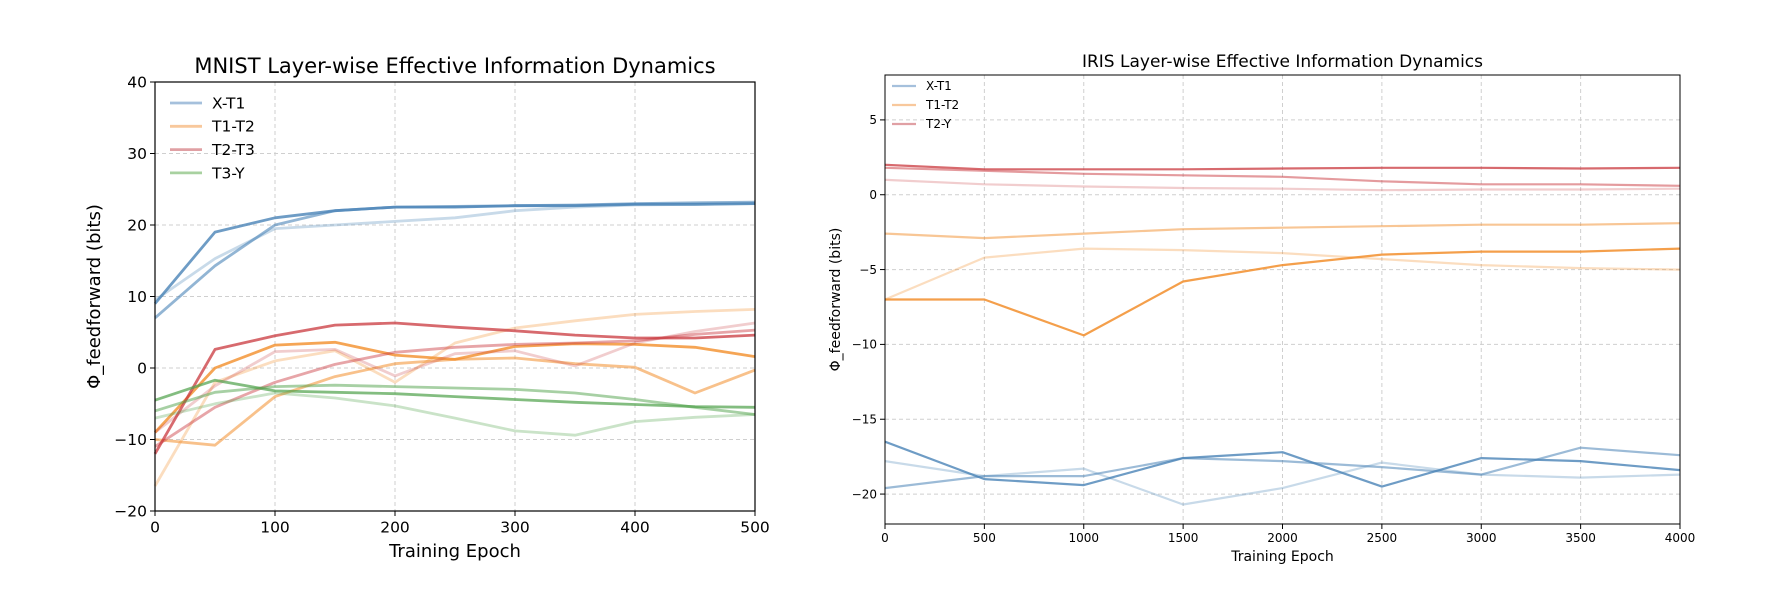  I want to click on mnist-y-tick-label: 40, so click(137, 82).